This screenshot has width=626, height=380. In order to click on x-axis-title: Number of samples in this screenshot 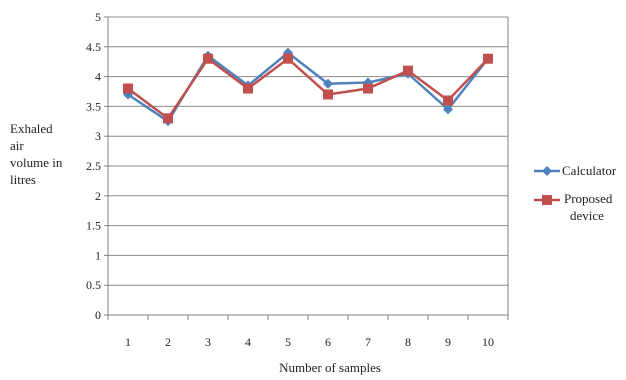, I will do `click(330, 367)`.